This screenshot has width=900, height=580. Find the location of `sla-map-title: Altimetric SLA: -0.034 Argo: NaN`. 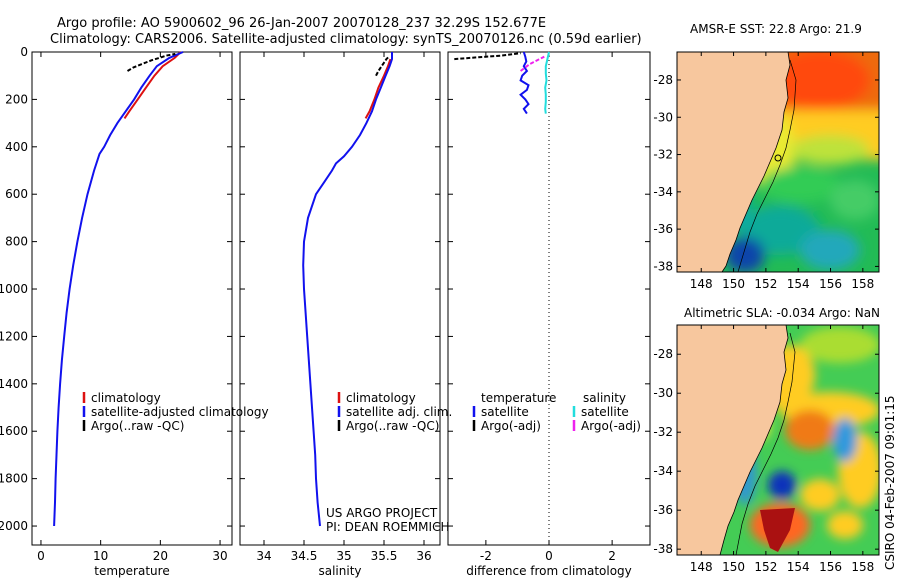

sla-map-title: Altimetric SLA: -0.034 Argo: NaN is located at coordinates (782, 313).